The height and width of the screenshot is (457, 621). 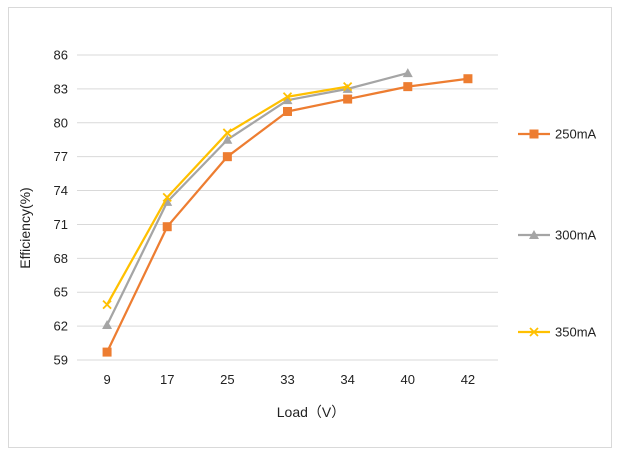 What do you see at coordinates (576, 235) in the screenshot?
I see `legend-label: 300mA` at bounding box center [576, 235].